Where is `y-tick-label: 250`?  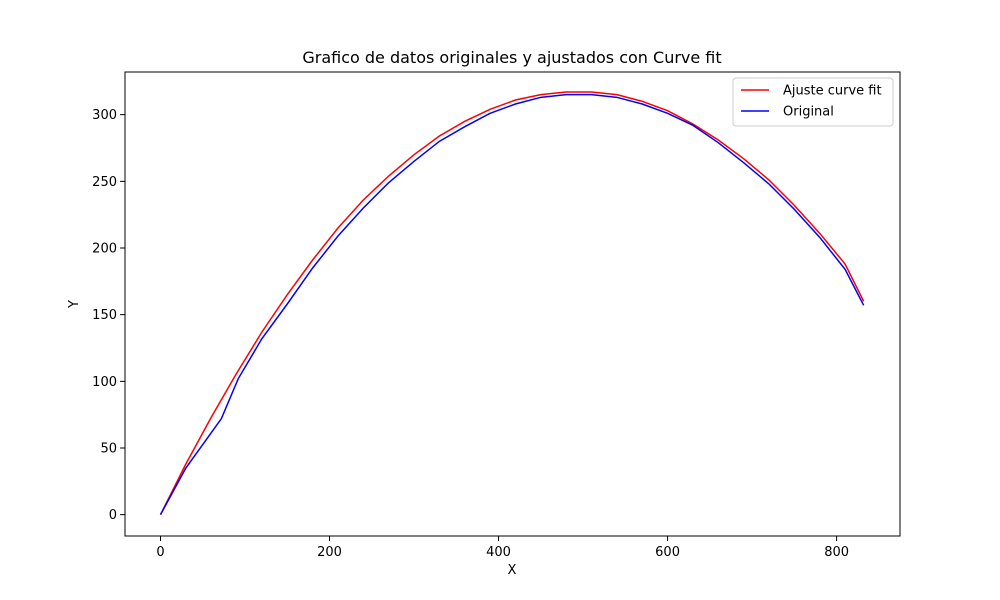
y-tick-label: 250 is located at coordinates (104, 182).